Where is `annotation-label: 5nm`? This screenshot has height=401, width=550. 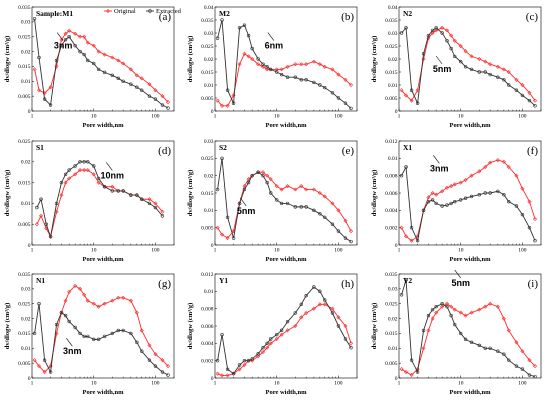
annotation-label: 5nm is located at coordinates (441, 69).